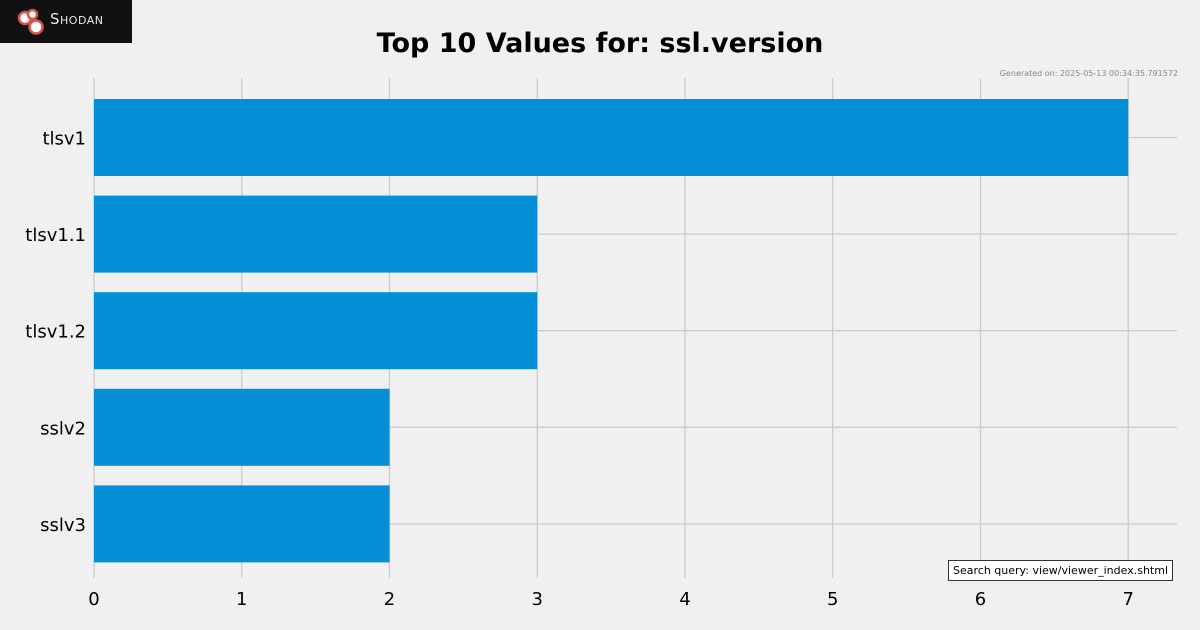 This screenshot has width=1200, height=630. I want to click on x-tick-label: 3, so click(537, 599).